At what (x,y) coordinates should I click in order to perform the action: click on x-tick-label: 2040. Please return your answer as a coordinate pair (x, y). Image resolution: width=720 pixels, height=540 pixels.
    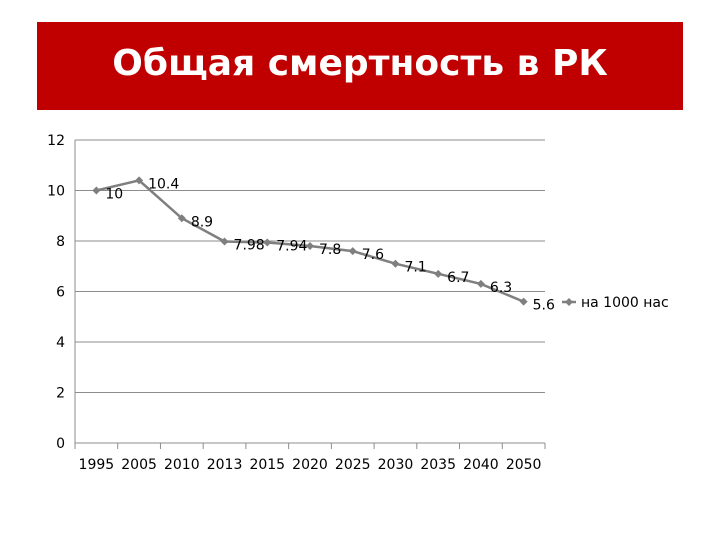
    Looking at the image, I should click on (481, 465).